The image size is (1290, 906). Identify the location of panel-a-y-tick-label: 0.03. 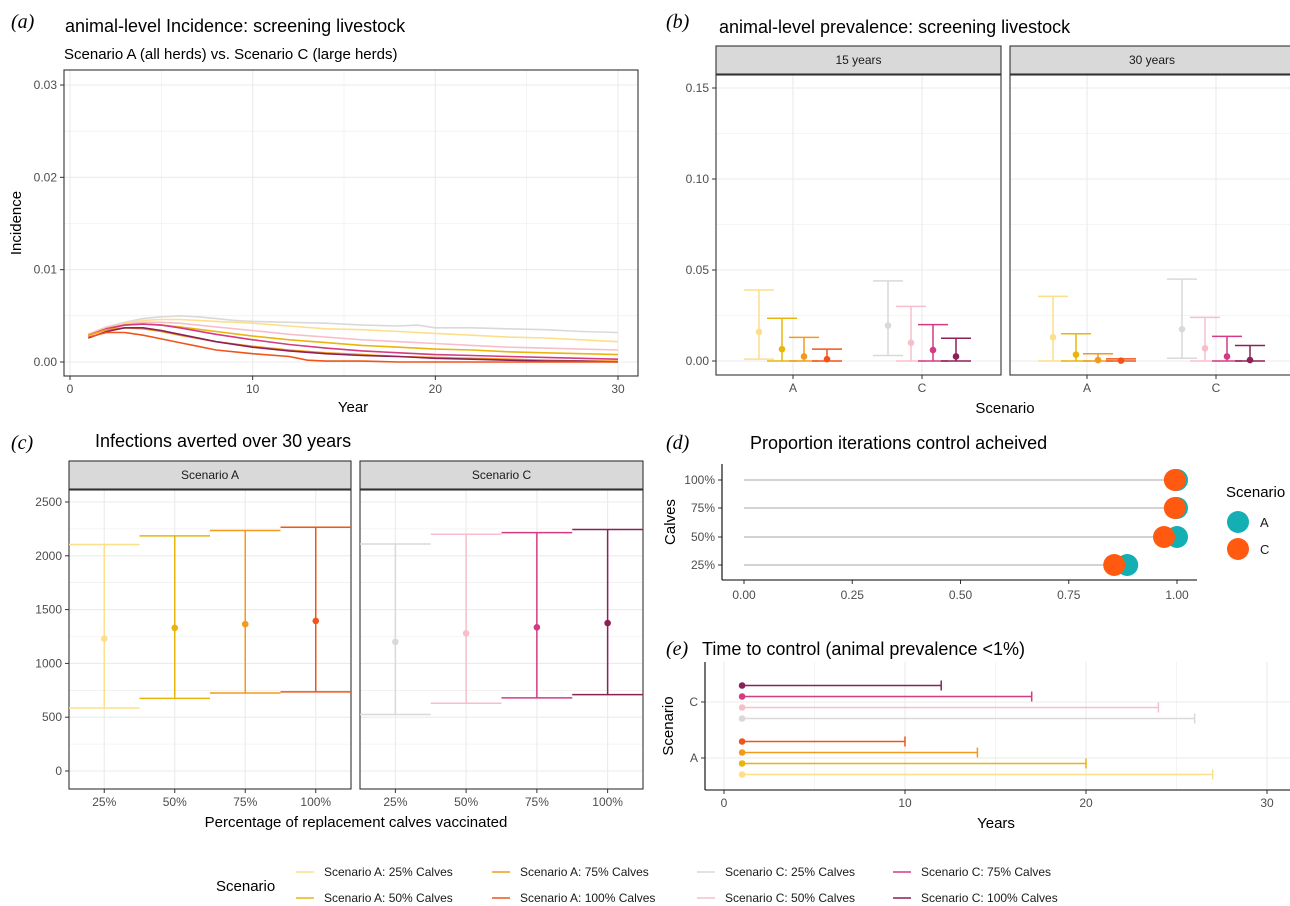
(46, 85).